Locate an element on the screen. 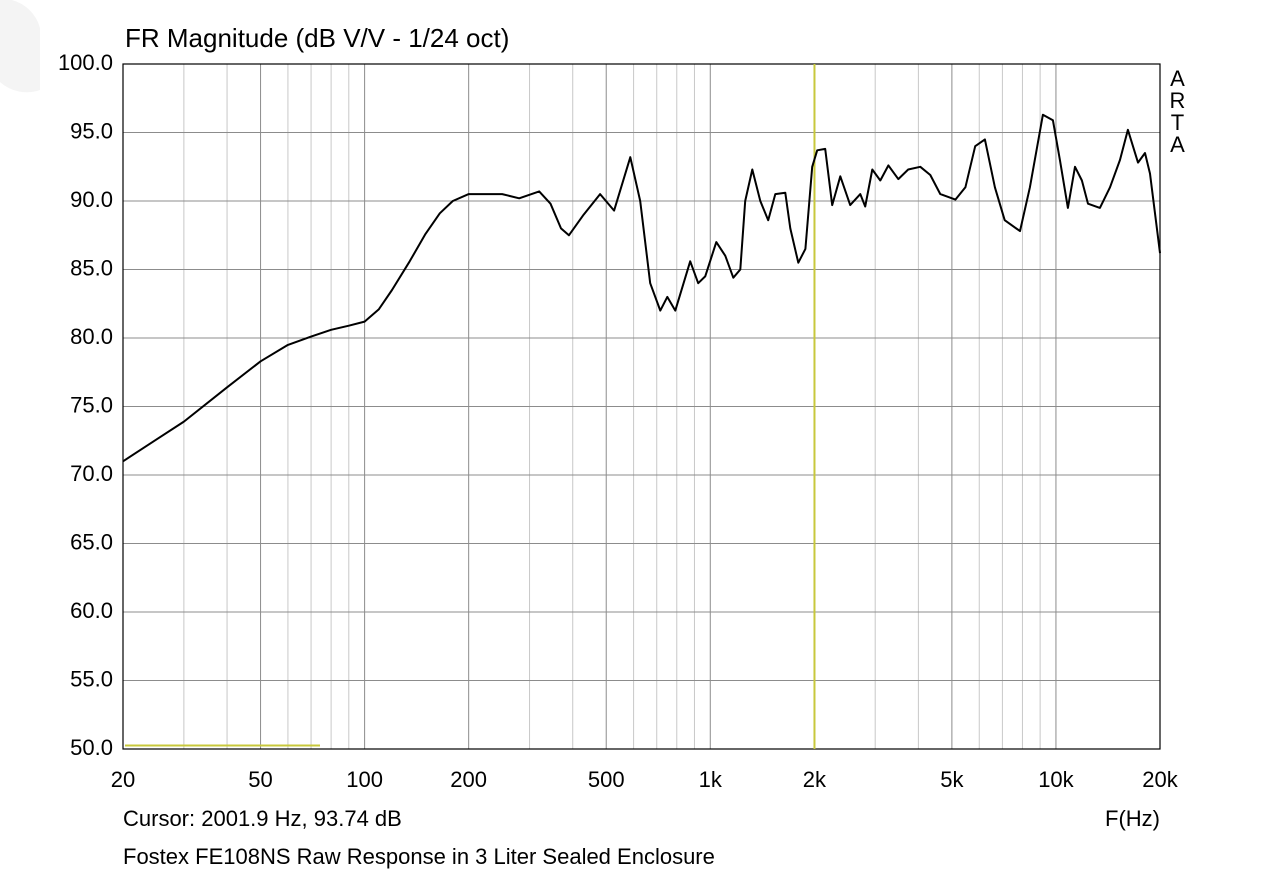 Image resolution: width=1267 pixels, height=875 pixels. x-tick-label: 50 is located at coordinates (260, 779).